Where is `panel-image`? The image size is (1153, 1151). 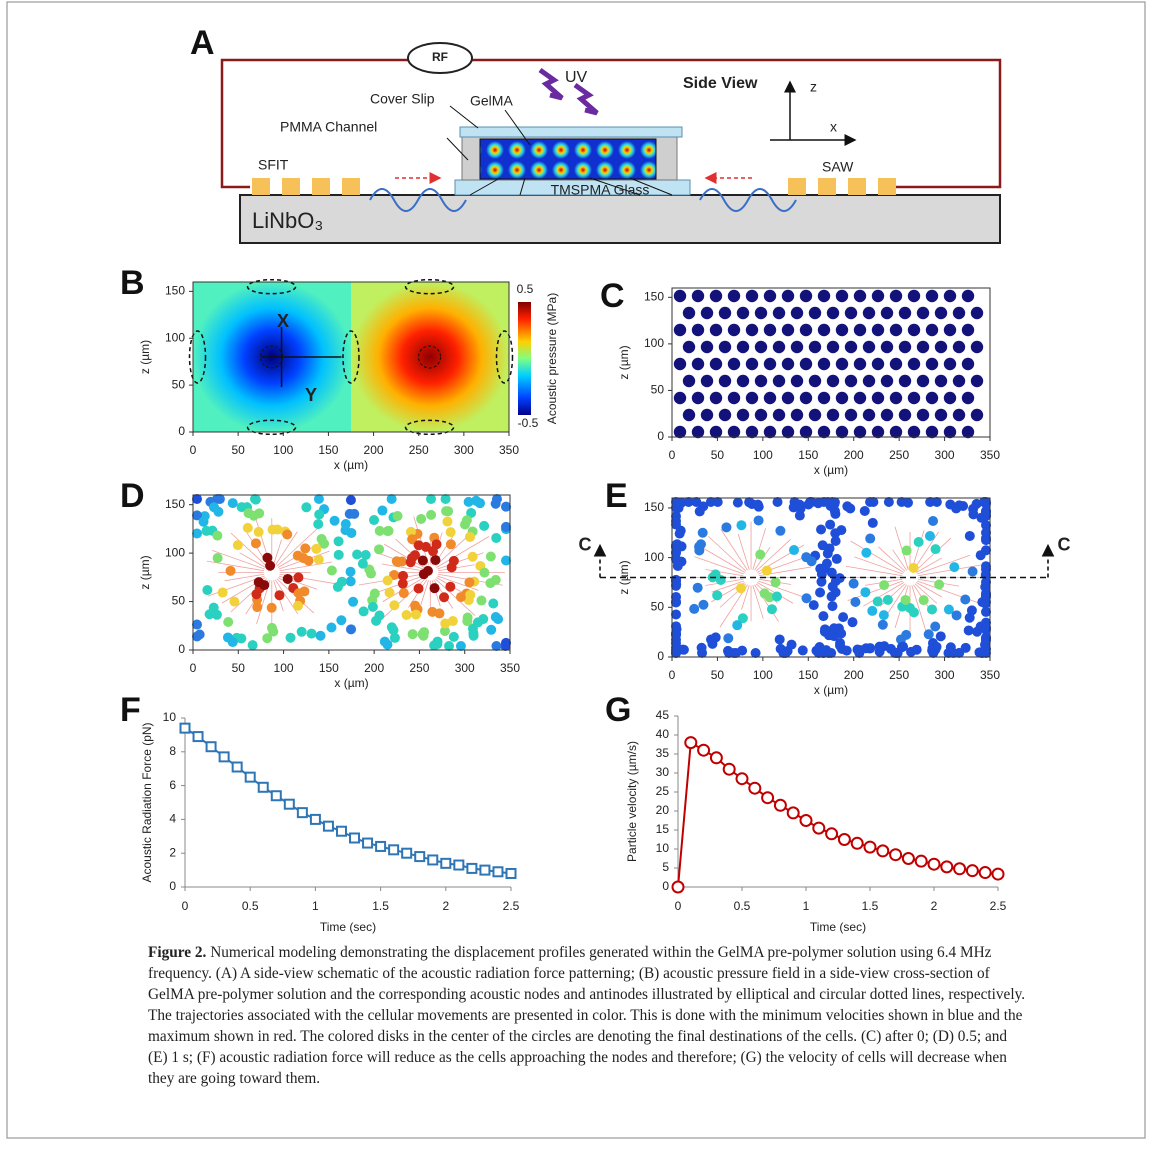 panel-image is located at coordinates (831, 577).